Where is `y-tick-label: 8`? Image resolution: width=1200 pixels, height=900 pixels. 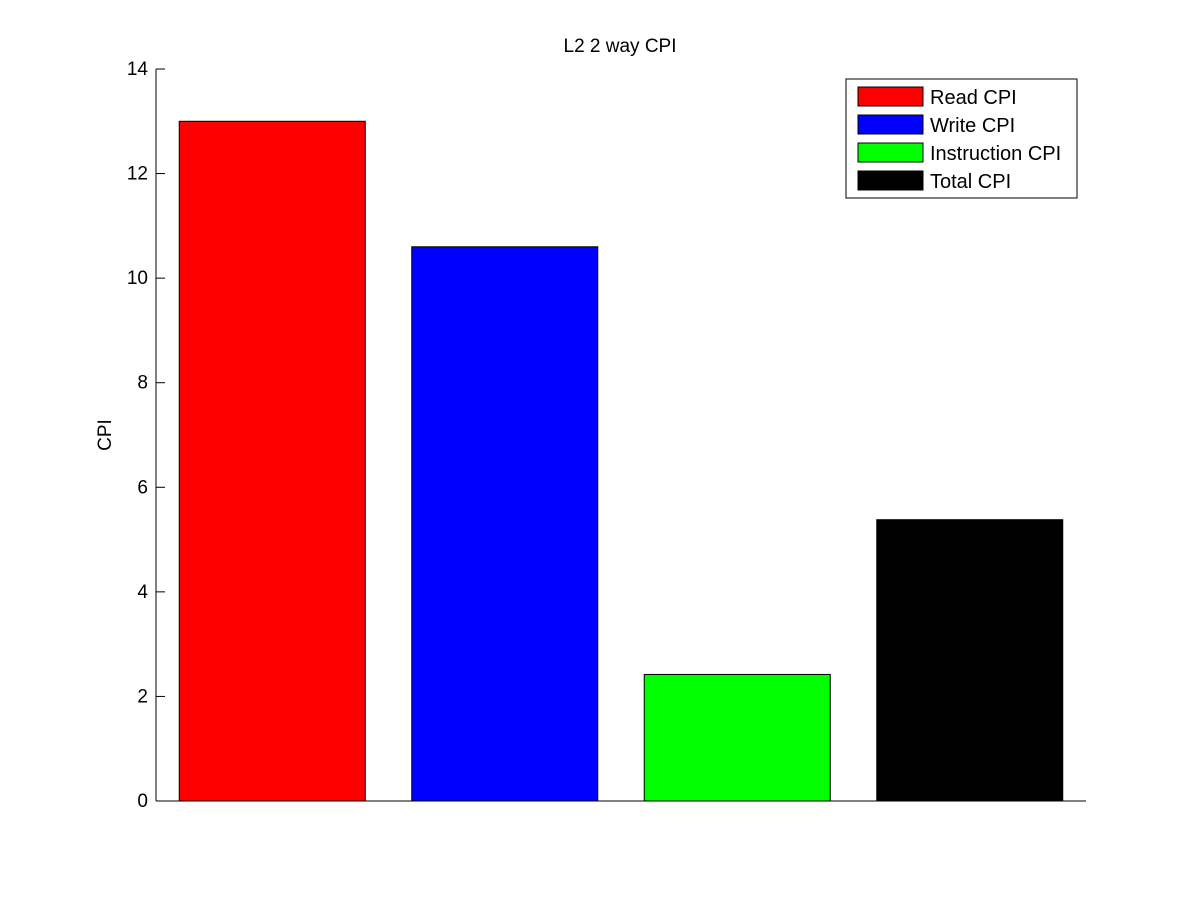 y-tick-label: 8 is located at coordinates (142, 383).